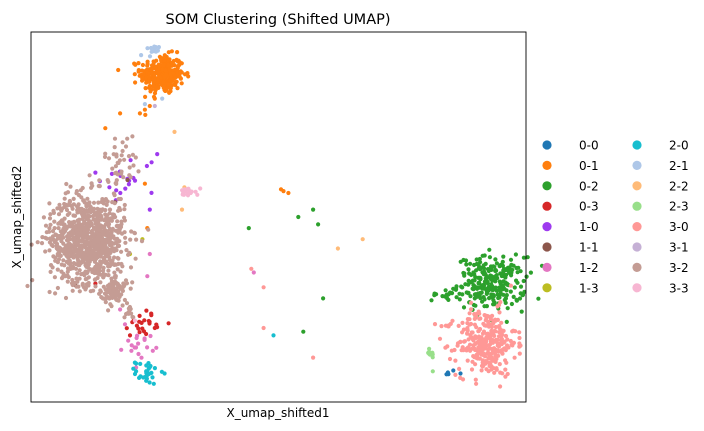 The image size is (704, 431). I want to click on legend-item-1-1: 1-1, so click(570, 248).